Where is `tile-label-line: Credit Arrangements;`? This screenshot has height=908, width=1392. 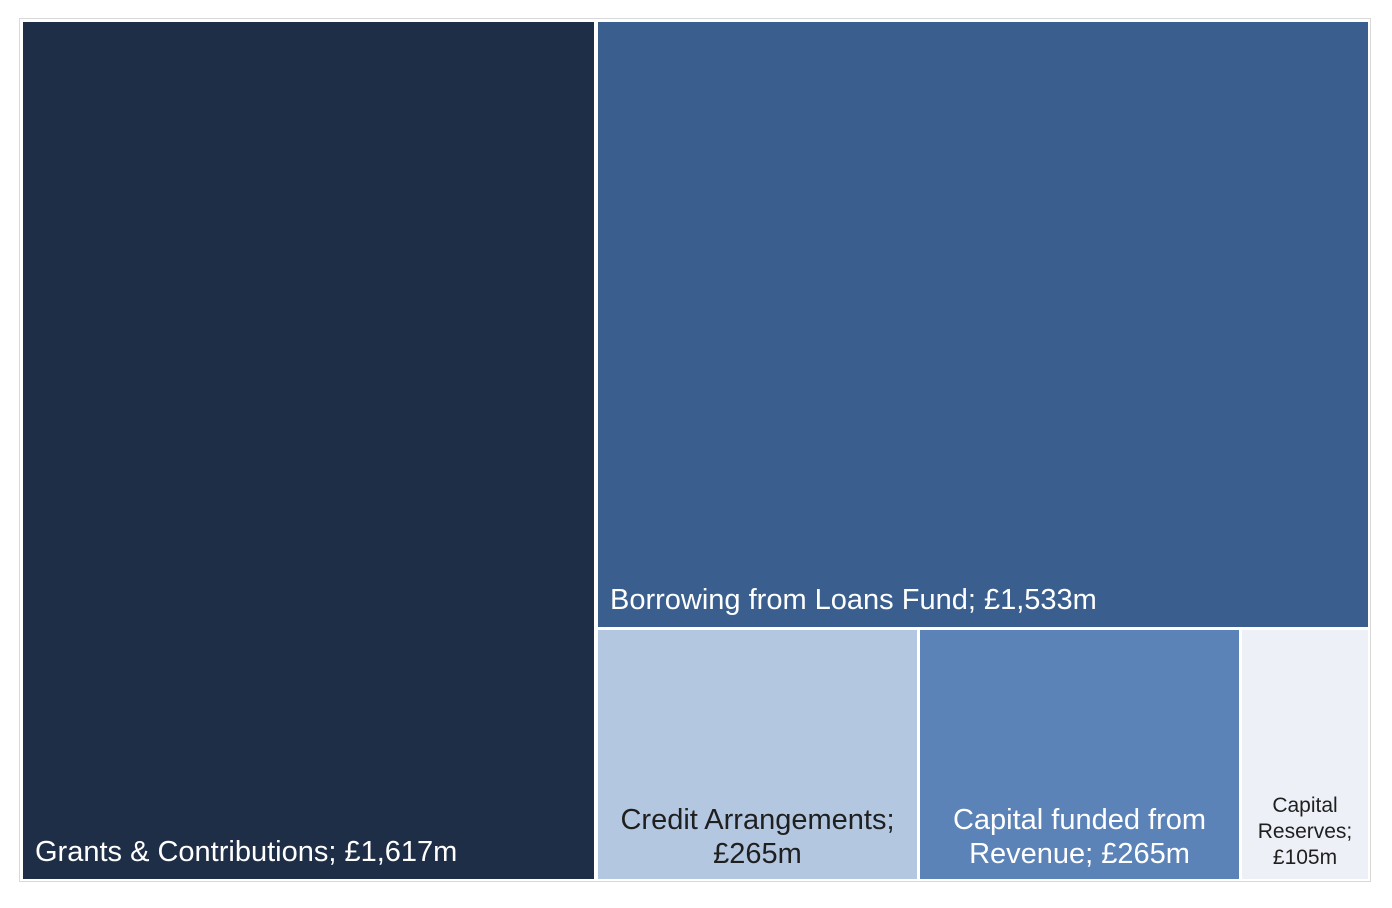
tile-label-line: Credit Arrangements; is located at coordinates (757, 820).